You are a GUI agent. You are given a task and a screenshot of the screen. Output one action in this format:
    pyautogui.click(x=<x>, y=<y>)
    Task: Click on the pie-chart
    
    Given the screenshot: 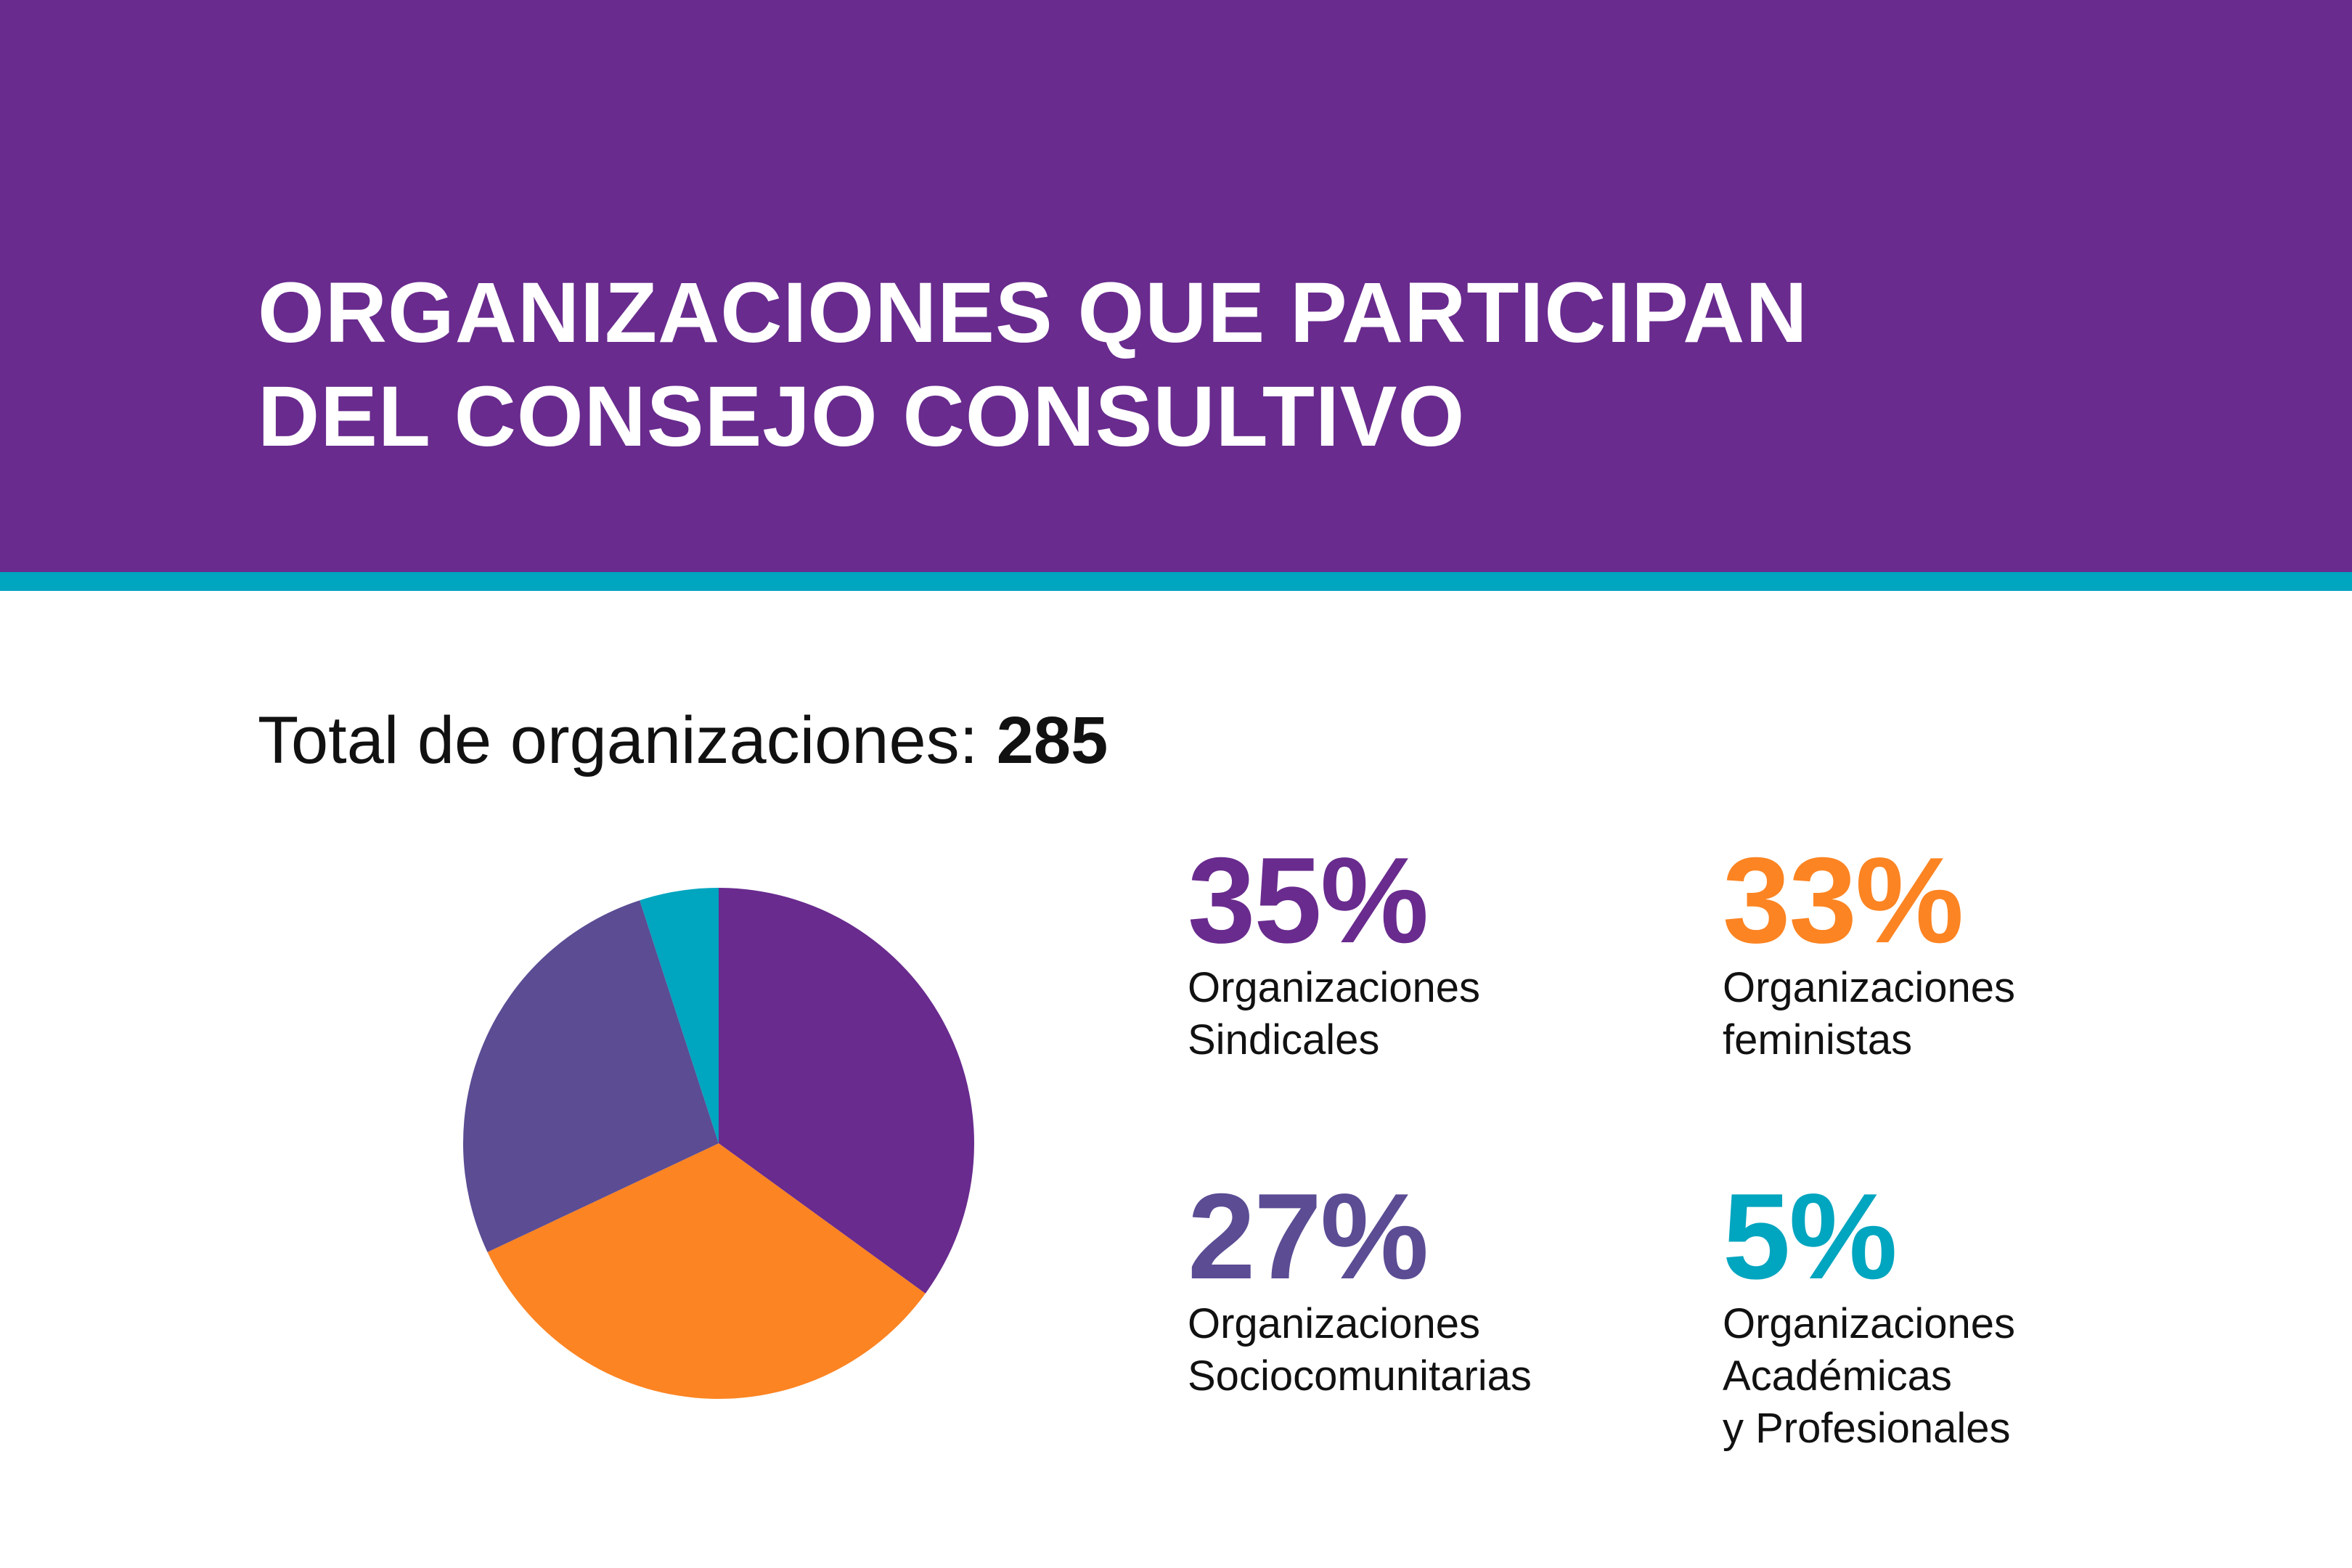 What is the action you would take?
    pyautogui.click(x=719, y=1143)
    